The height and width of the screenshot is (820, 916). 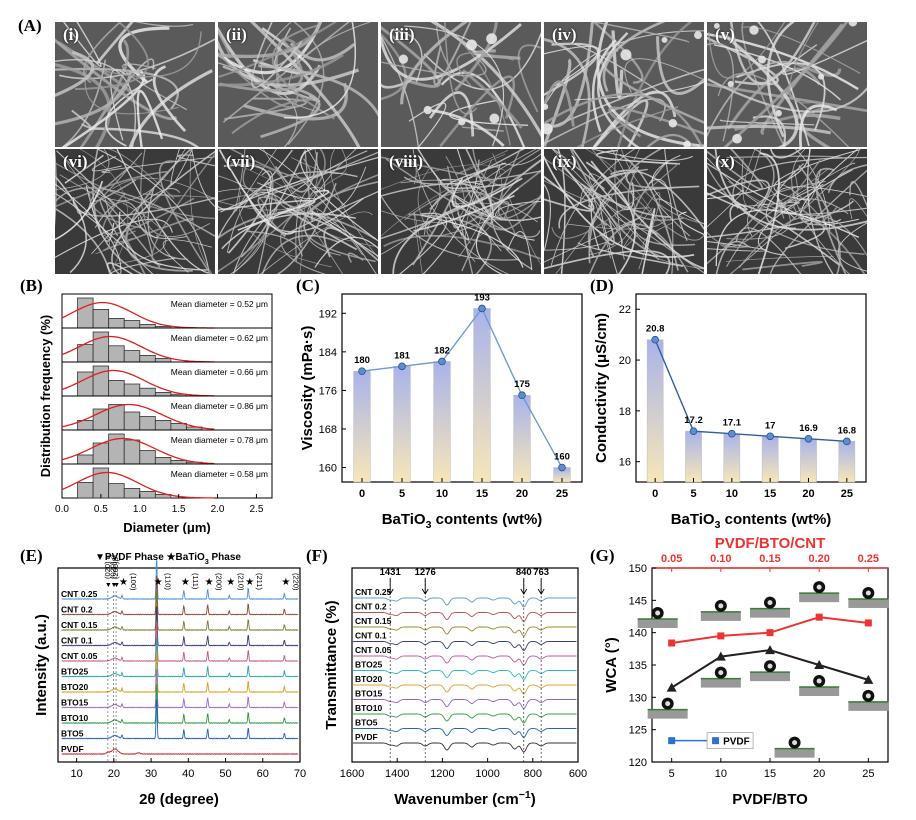 What do you see at coordinates (113, 585) in the screenshot?
I see `pvdf-peak-marker: ▼` at bounding box center [113, 585].